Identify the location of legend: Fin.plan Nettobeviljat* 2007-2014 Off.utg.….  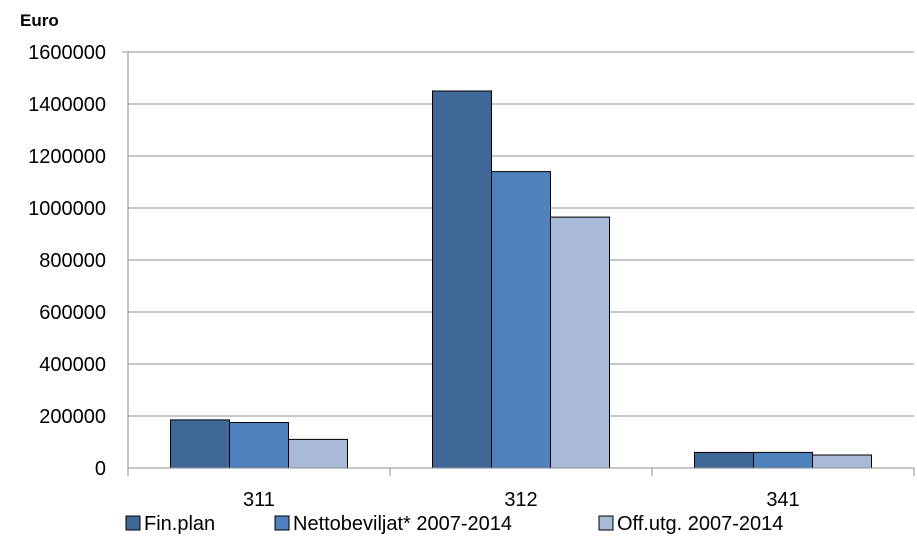
(454, 524).